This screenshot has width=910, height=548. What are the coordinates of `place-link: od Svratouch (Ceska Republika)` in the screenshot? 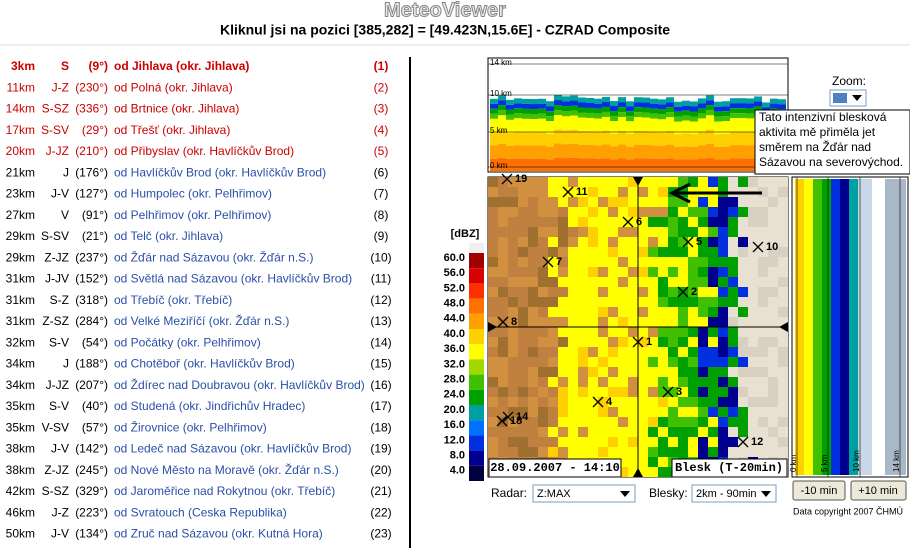 It's located at (200, 512).